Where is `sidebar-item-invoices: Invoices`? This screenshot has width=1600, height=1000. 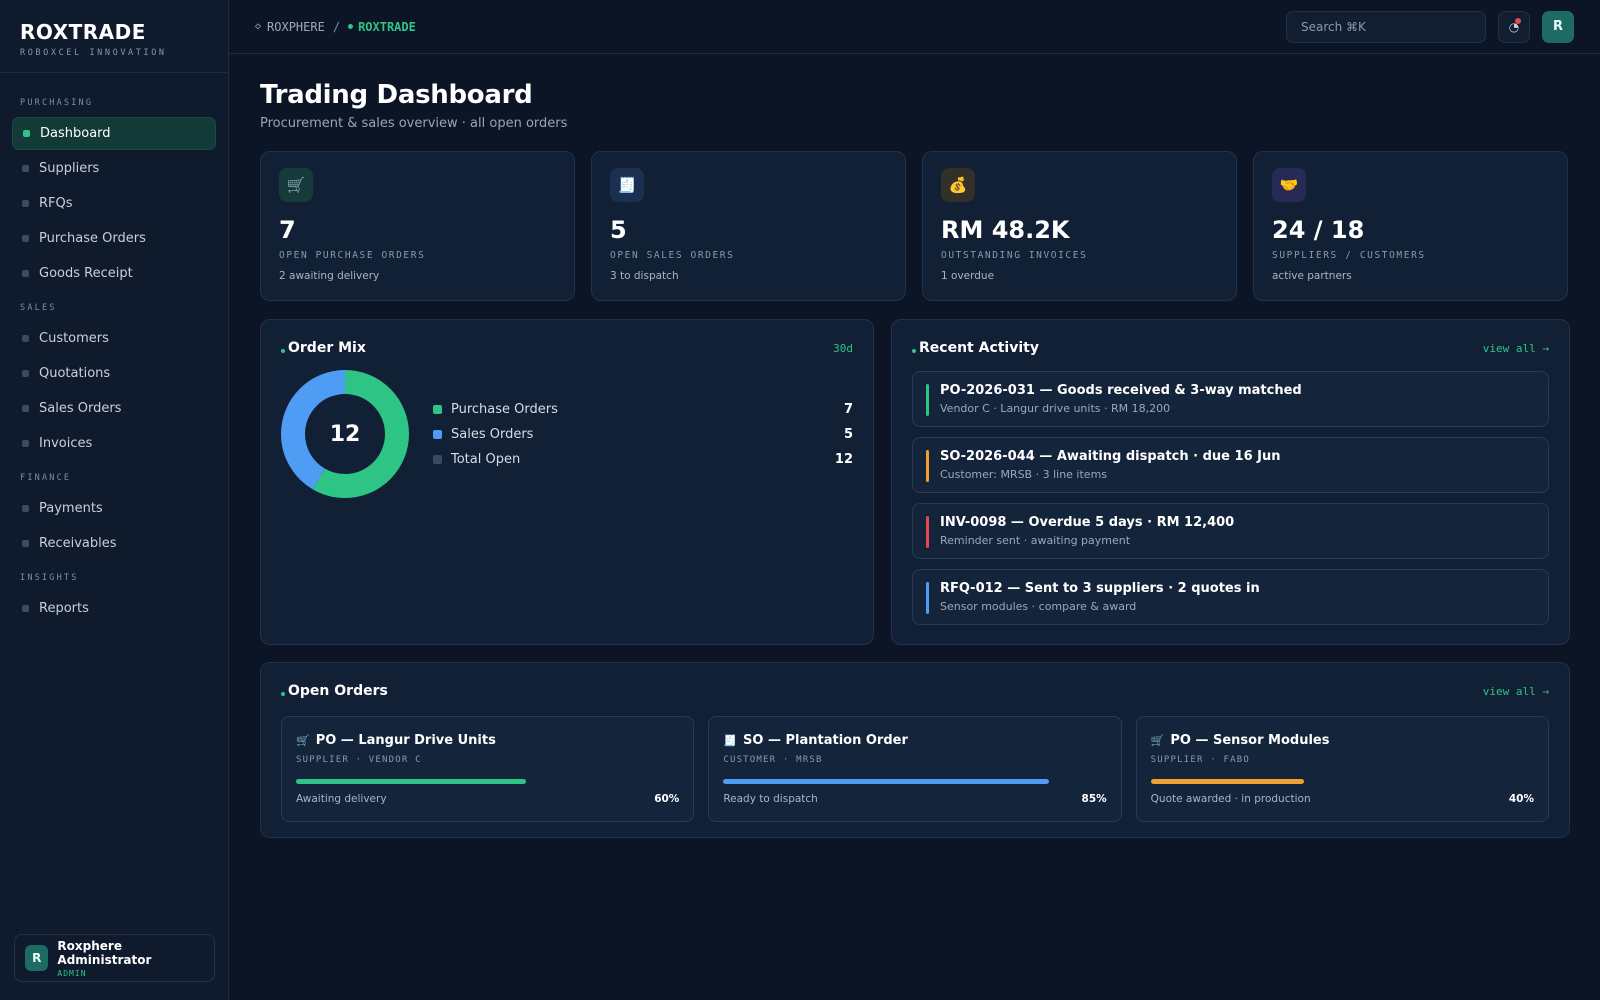
sidebar-item-invoices: Invoices is located at coordinates (114, 443).